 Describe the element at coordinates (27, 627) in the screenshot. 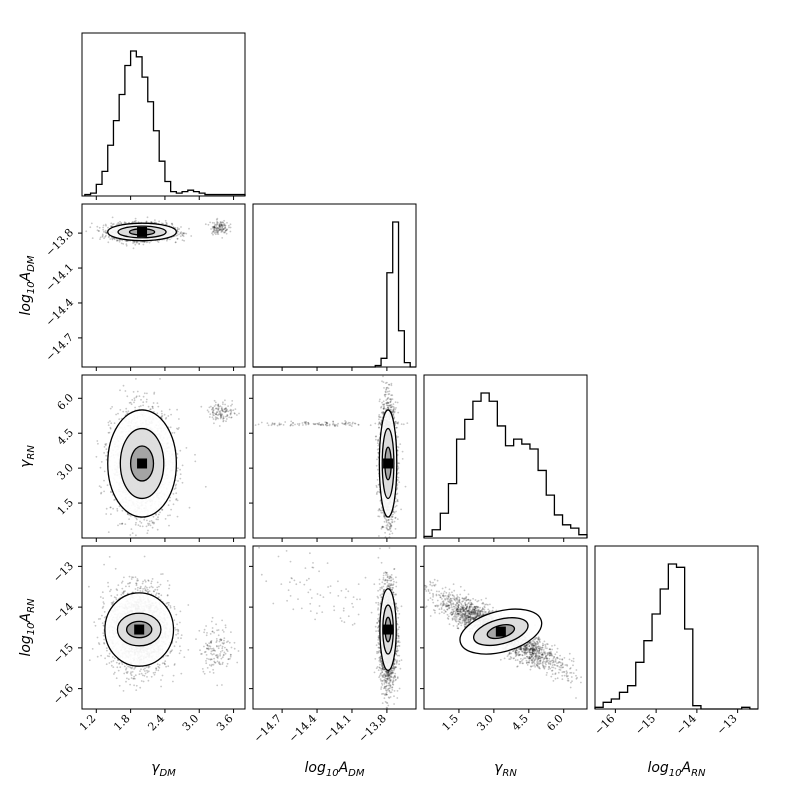

I see `y-axis-label-log10_arn: log10ARN` at that location.